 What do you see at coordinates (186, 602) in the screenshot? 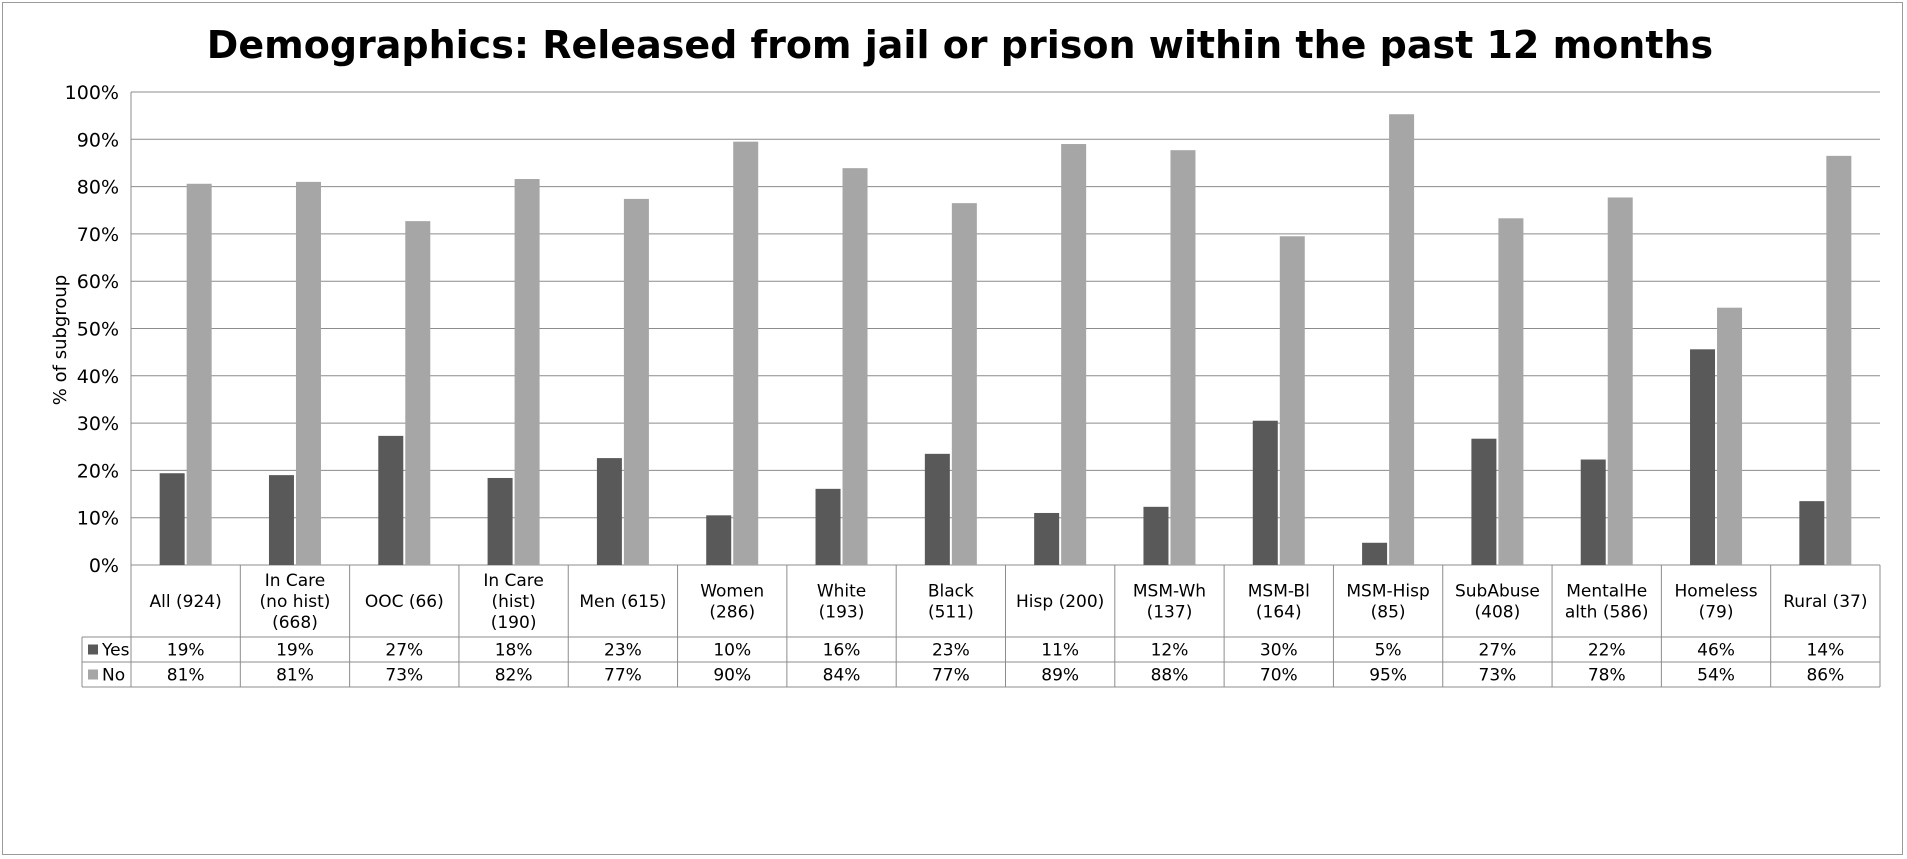
I see `category-label: All (924)` at bounding box center [186, 602].